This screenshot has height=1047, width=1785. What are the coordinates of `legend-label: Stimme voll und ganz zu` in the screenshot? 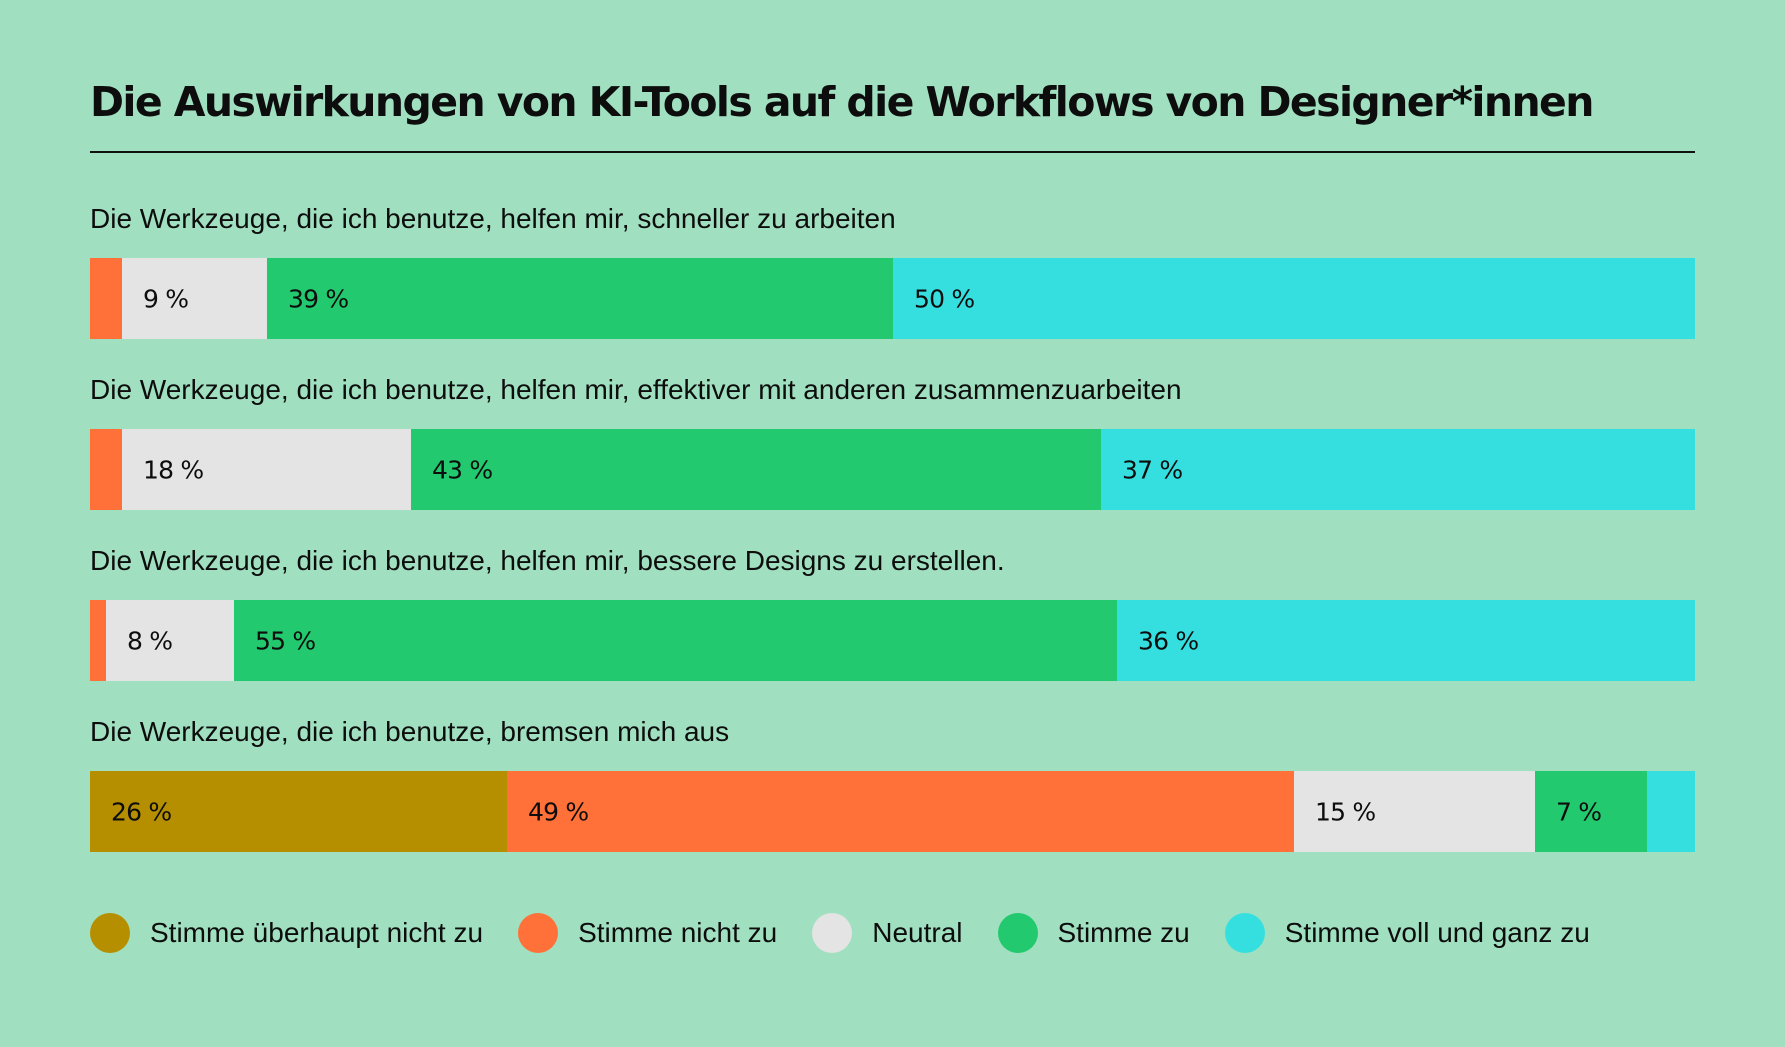 It's located at (1437, 932).